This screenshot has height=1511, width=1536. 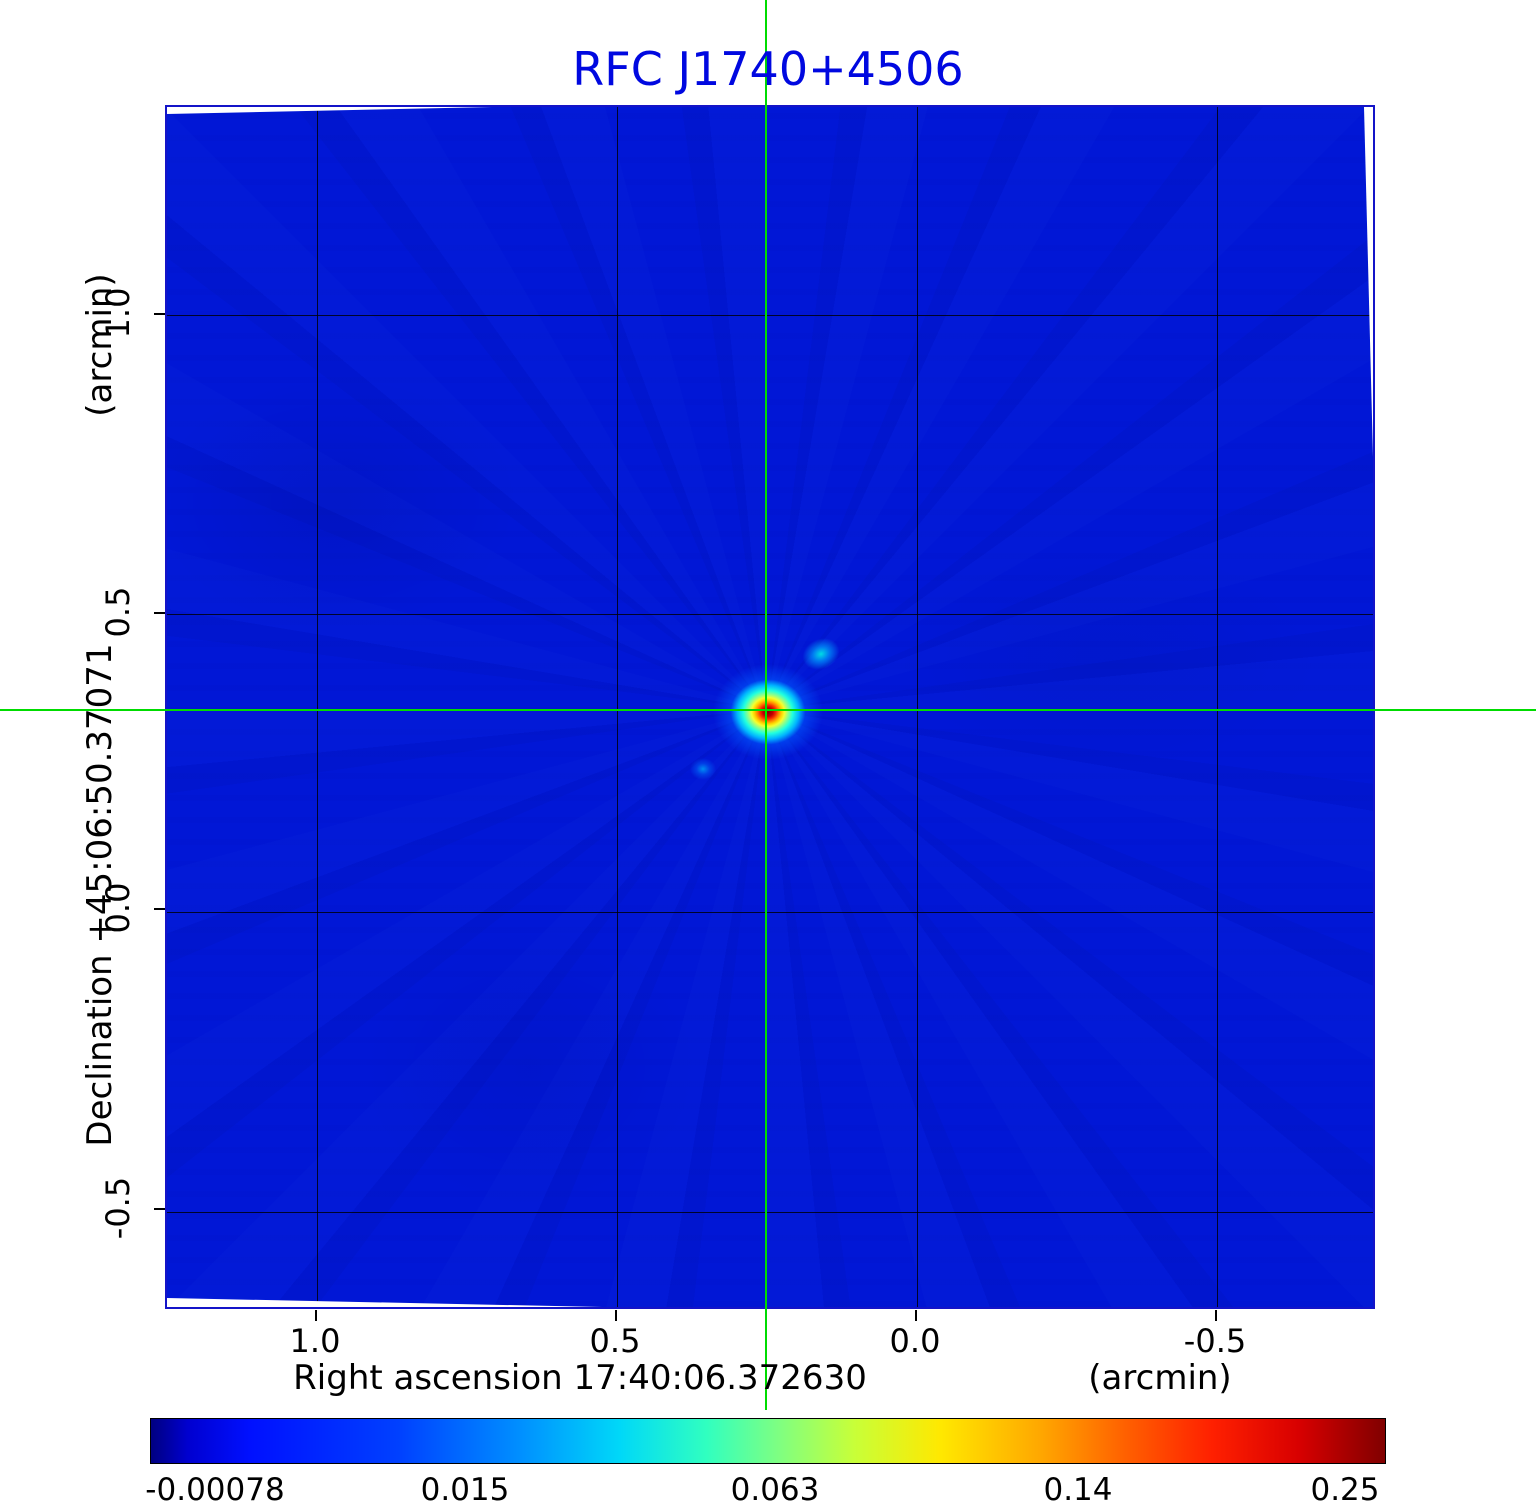 What do you see at coordinates (465, 1490) in the screenshot?
I see `colorbar-tick-label: 0.015` at bounding box center [465, 1490].